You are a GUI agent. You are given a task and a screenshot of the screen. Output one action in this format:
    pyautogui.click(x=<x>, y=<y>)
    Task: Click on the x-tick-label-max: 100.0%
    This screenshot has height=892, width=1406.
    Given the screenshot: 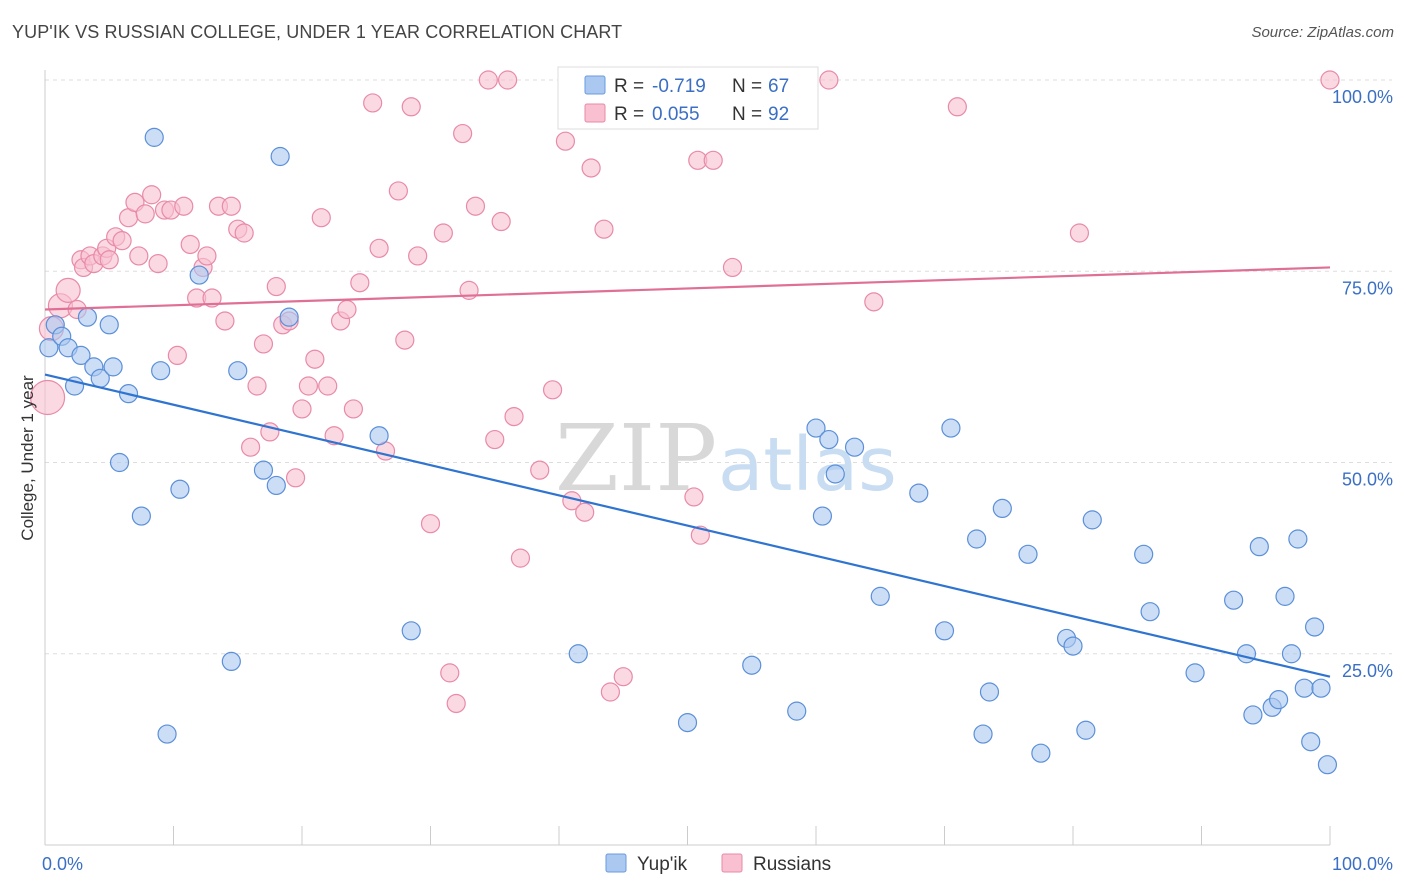 What is the action you would take?
    pyautogui.click(x=1362, y=864)
    